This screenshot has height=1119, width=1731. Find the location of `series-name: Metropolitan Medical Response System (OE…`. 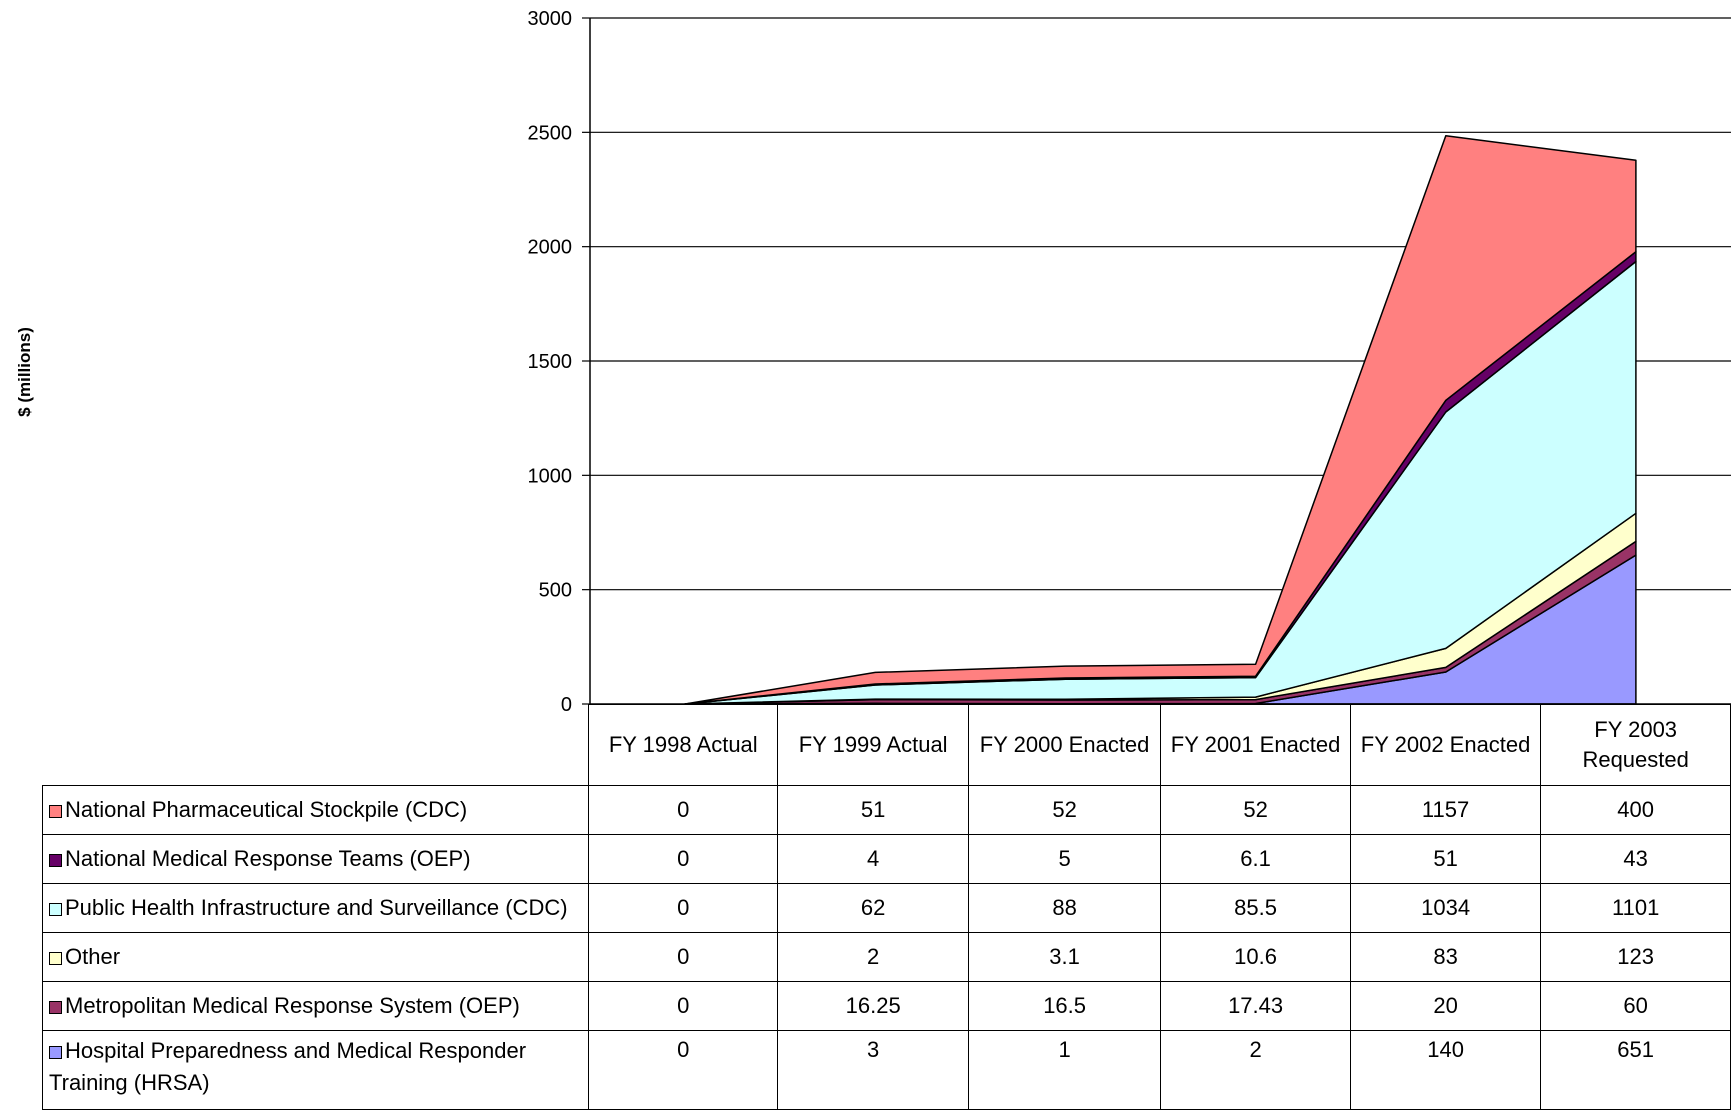

series-name: Metropolitan Medical Response System (OE… is located at coordinates (292, 1005).